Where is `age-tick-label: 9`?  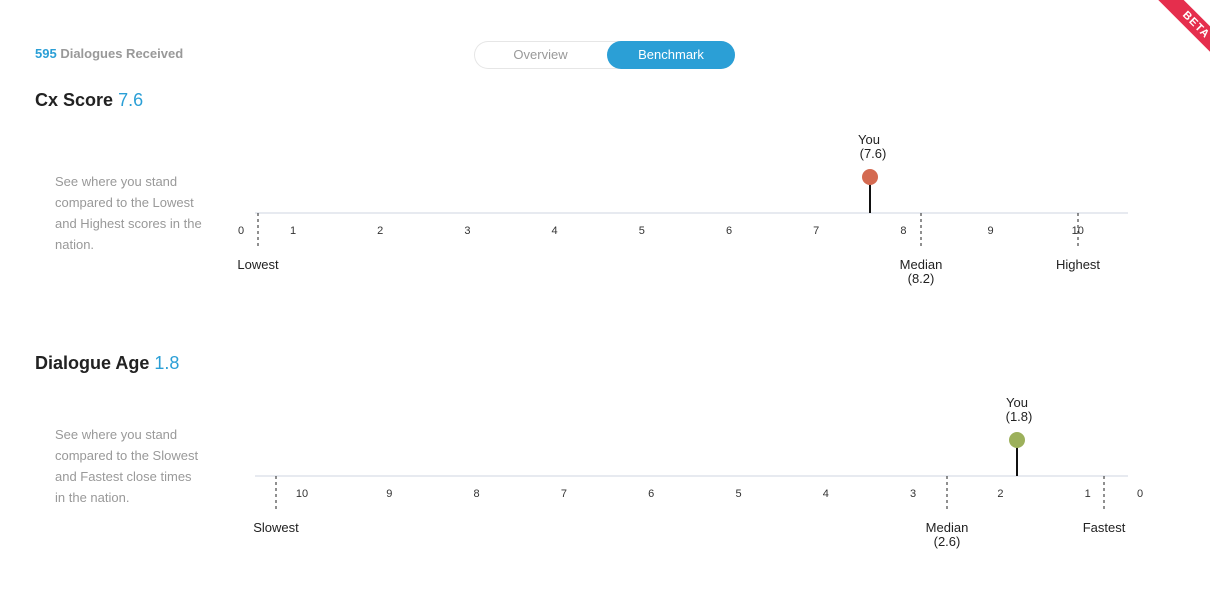 age-tick-label: 9 is located at coordinates (389, 494).